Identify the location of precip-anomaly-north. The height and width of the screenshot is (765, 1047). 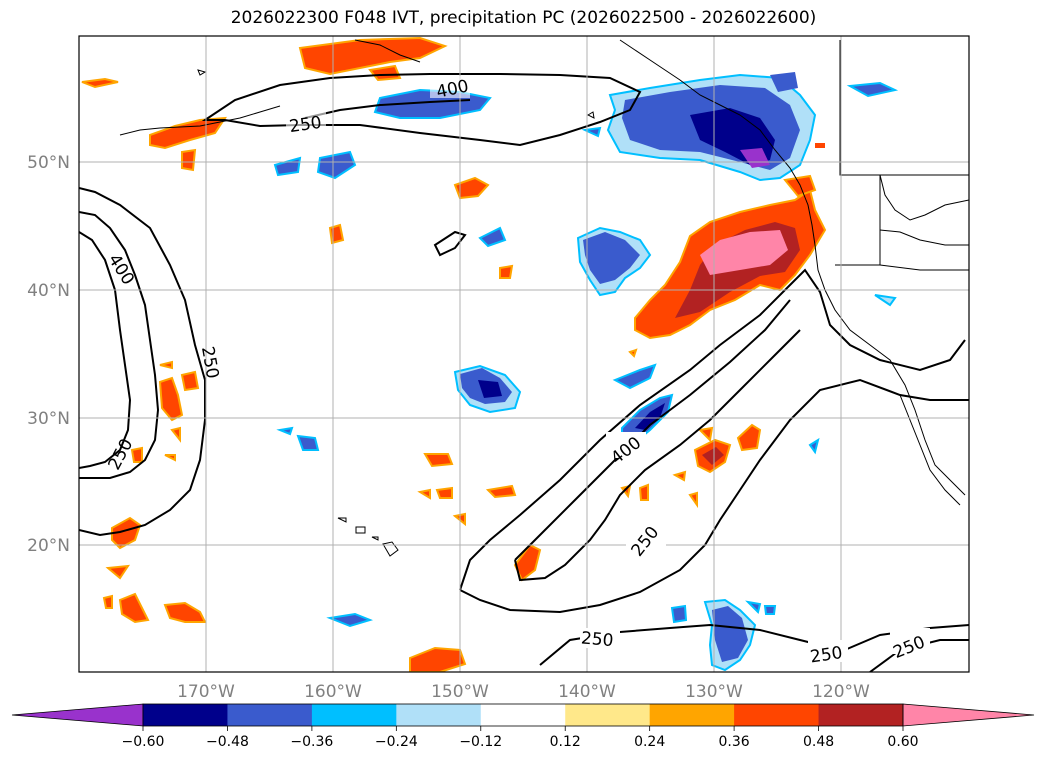
(373, 56).